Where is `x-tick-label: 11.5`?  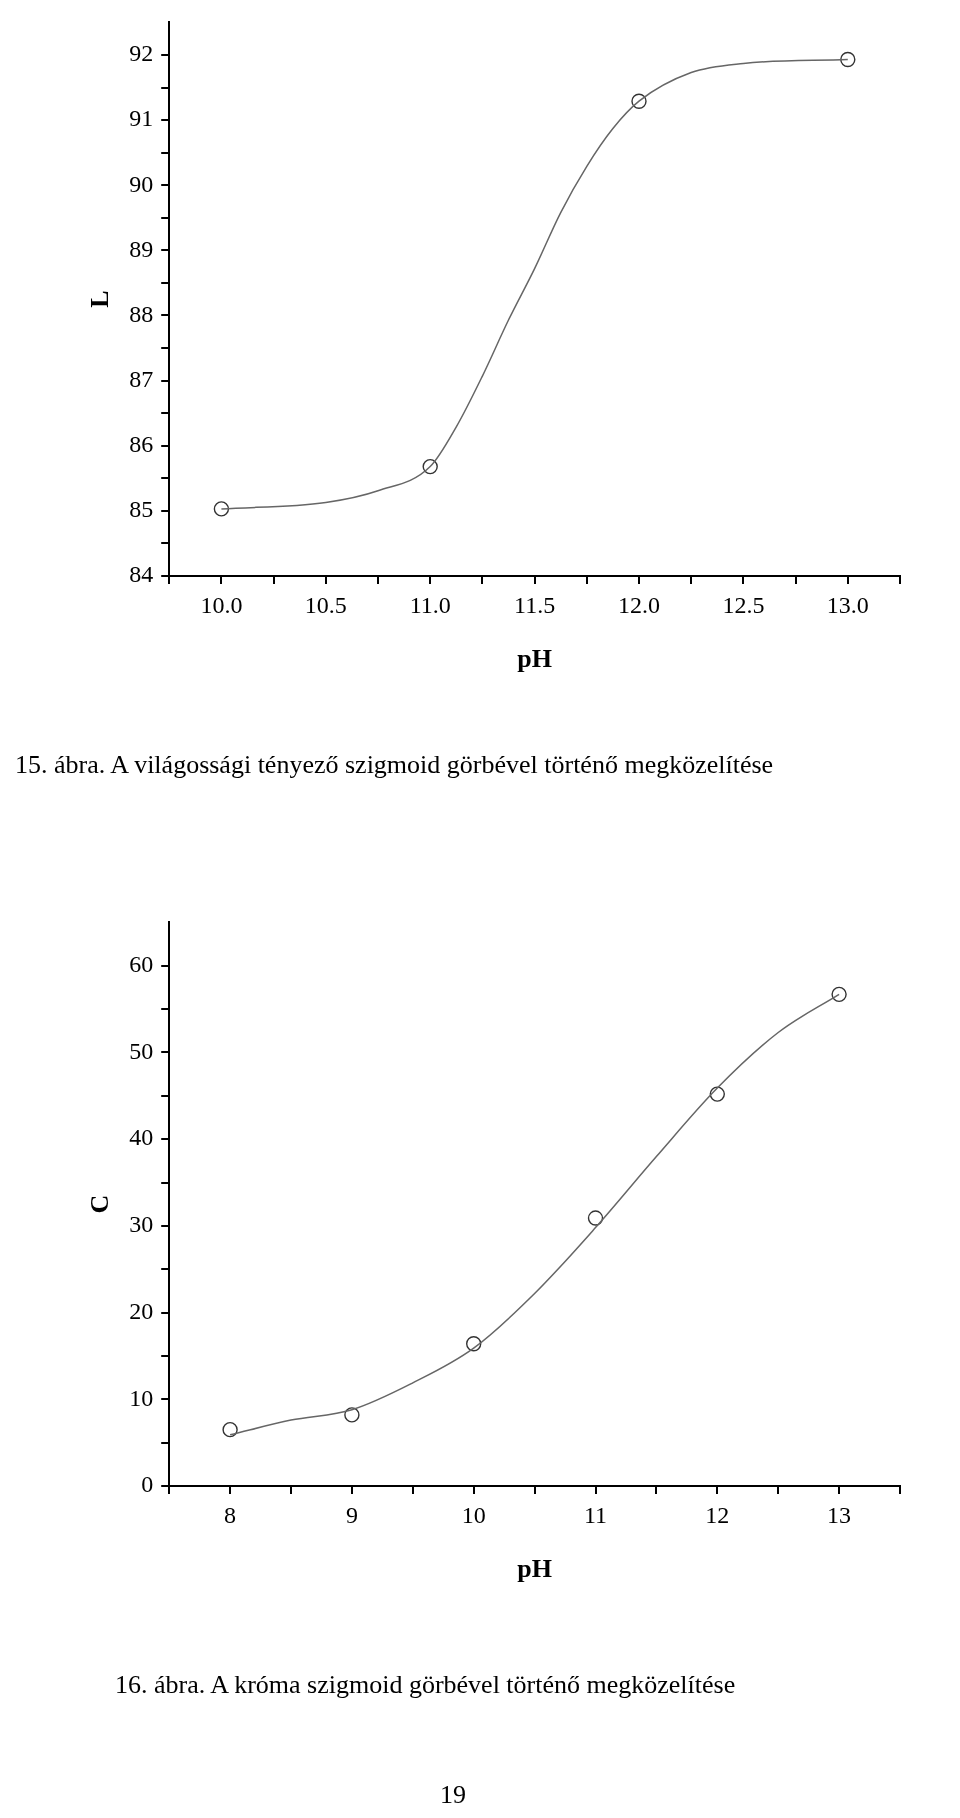
x-tick-label: 11.5 is located at coordinates (535, 604).